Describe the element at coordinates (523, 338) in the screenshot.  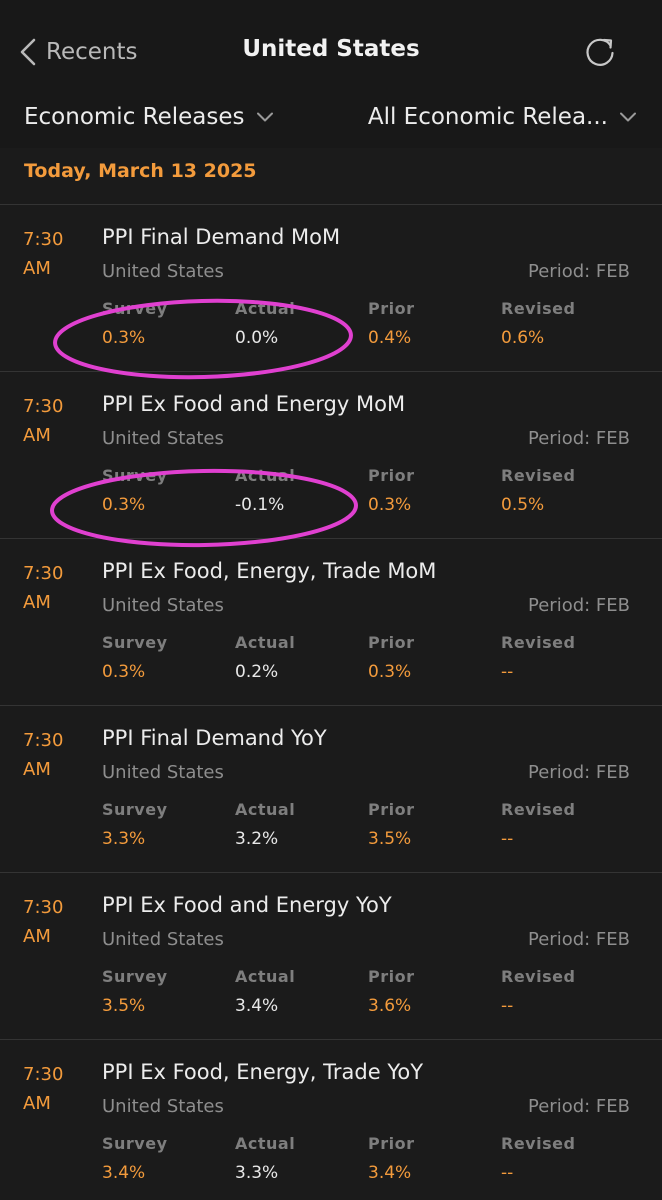
I see `revised-value: 0.6%` at that location.